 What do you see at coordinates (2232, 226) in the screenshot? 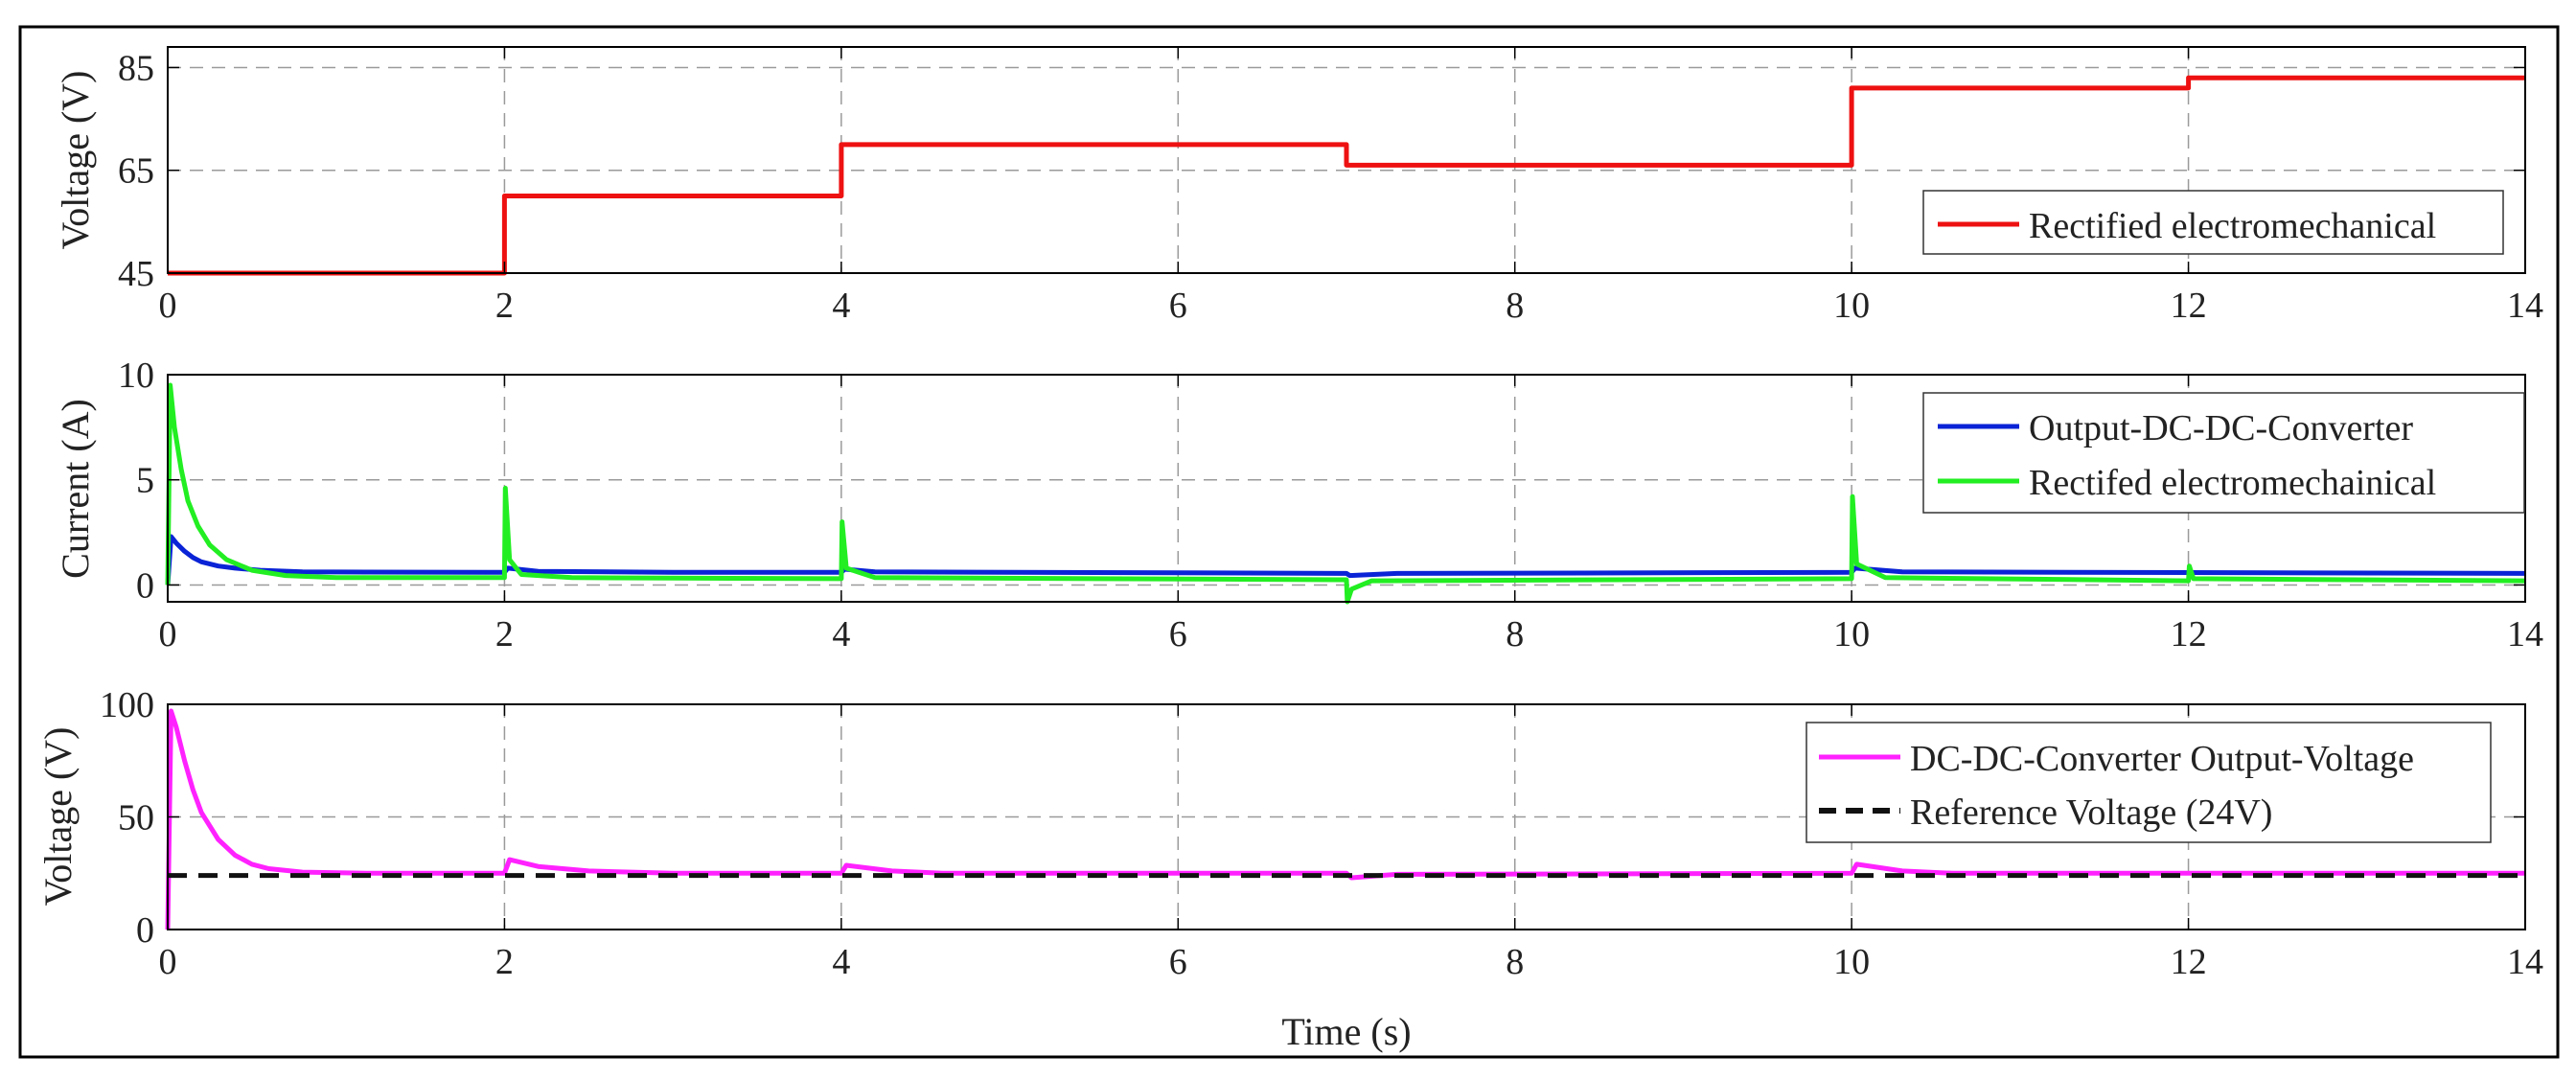
I see `legend-entry-label: Rectified electromechanical` at bounding box center [2232, 226].